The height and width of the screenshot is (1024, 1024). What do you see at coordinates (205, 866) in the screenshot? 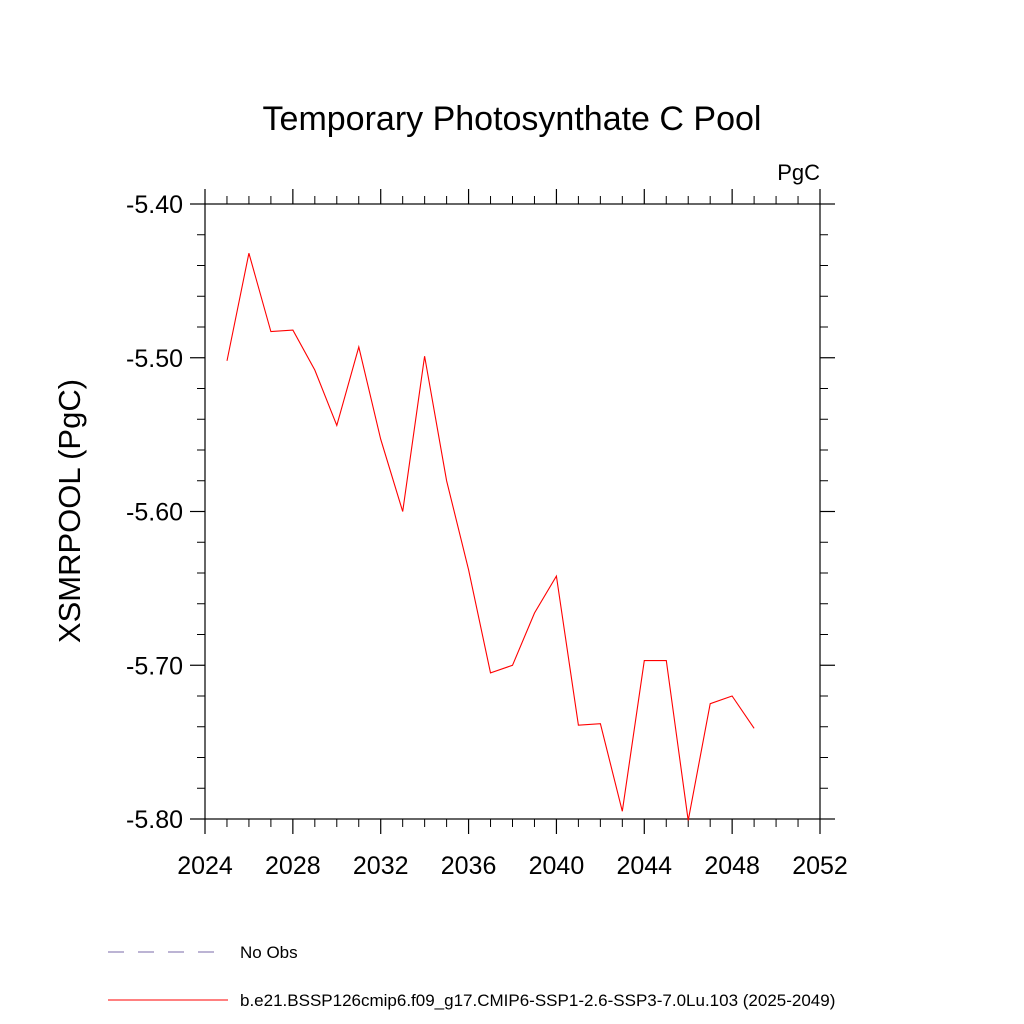
I see `x-tick-label: 2024` at bounding box center [205, 866].